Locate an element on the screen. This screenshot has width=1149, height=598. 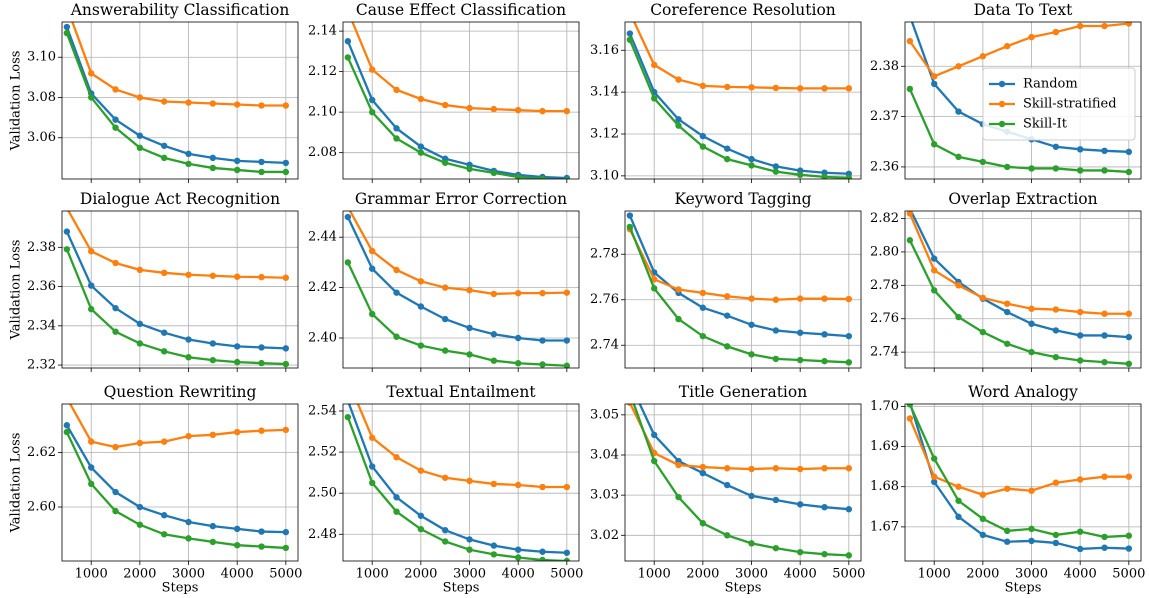
y-tick-label: 3.16 is located at coordinates (604, 50).